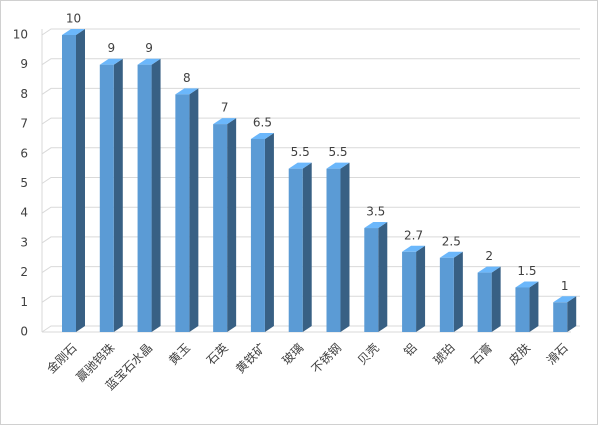 The image size is (598, 425). I want to click on data-label: 8, so click(187, 78).